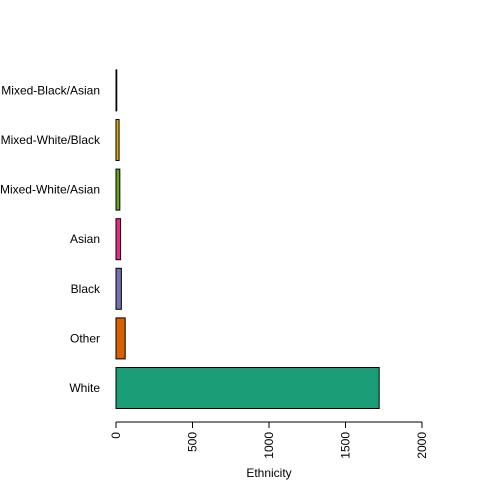  What do you see at coordinates (50, 190) in the screenshot?
I see `category-label-mixed-white-asian: Mixed-White/Asian` at bounding box center [50, 190].